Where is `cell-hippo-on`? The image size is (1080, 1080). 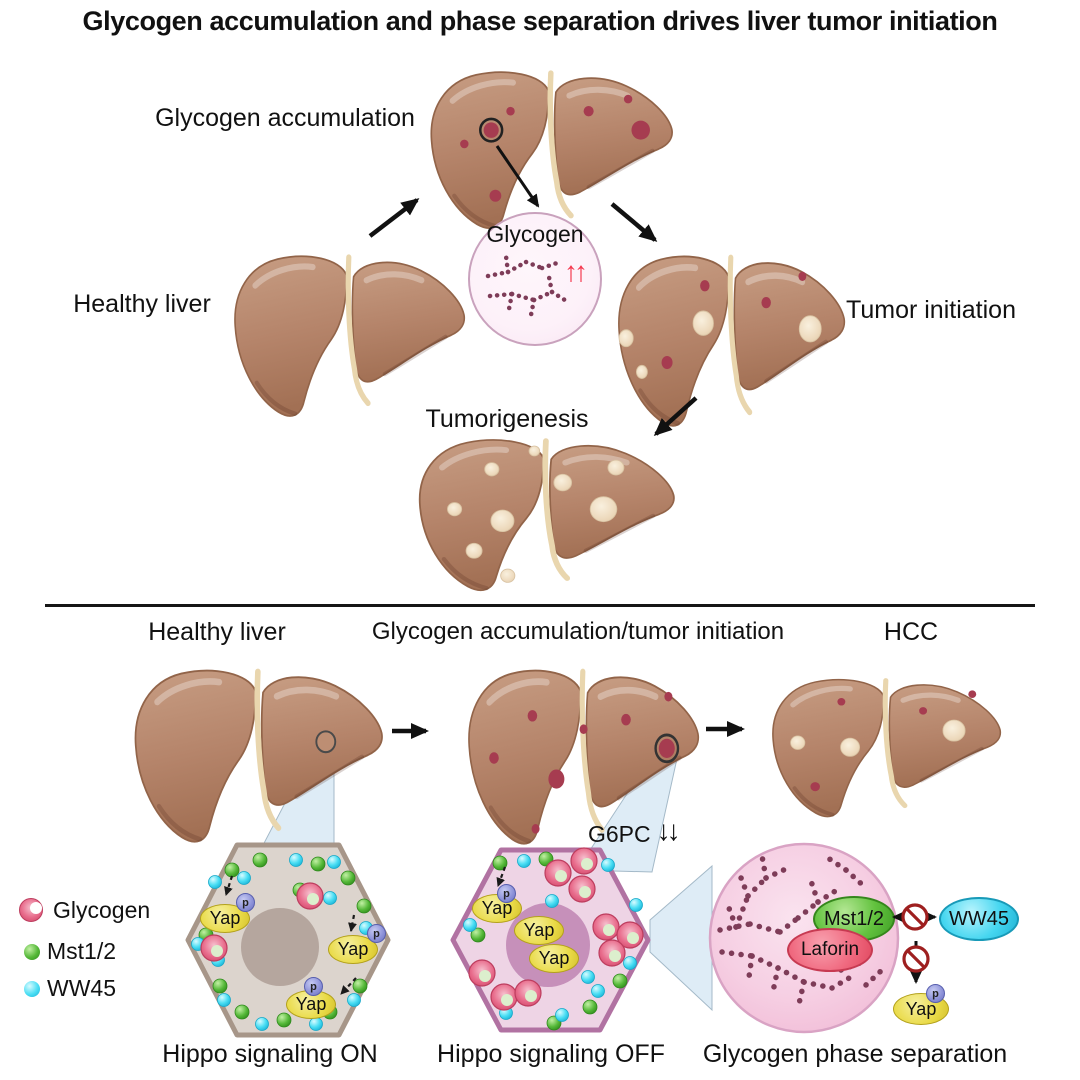 cell-hippo-on is located at coordinates (288, 940).